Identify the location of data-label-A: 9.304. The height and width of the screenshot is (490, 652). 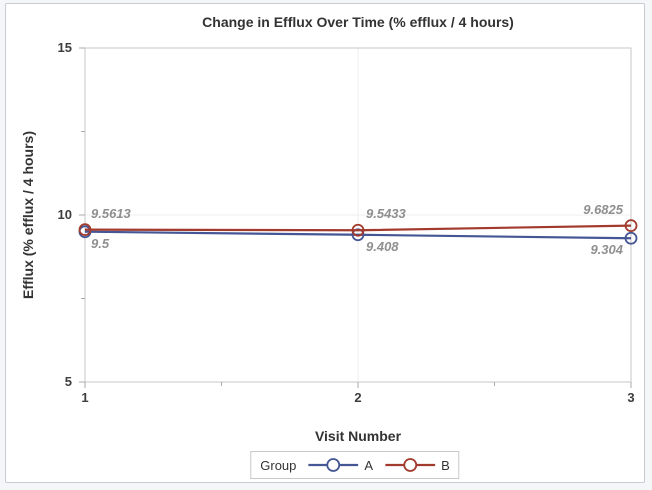
(606, 250).